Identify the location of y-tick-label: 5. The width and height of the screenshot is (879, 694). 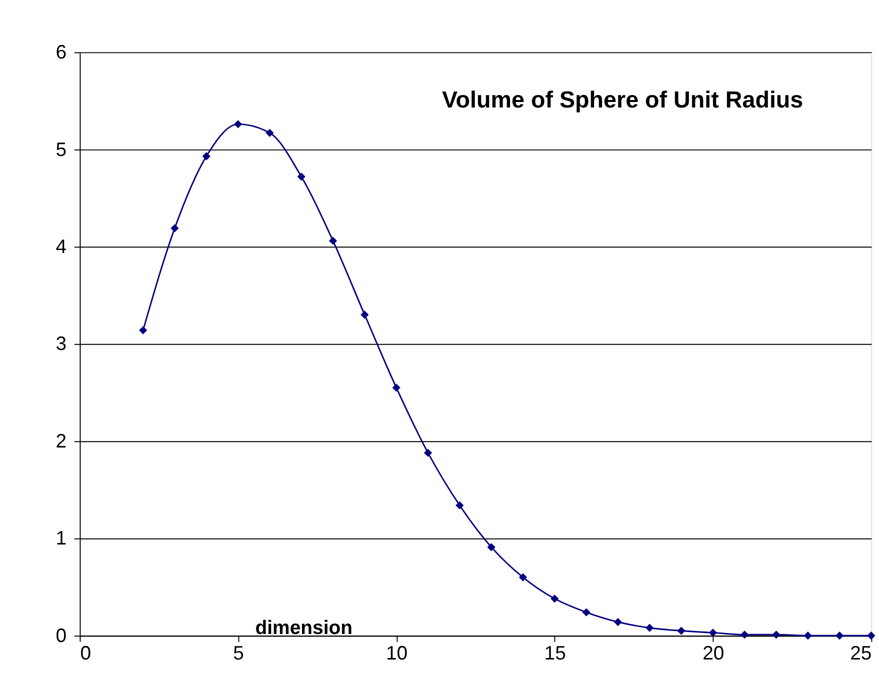
(61, 149).